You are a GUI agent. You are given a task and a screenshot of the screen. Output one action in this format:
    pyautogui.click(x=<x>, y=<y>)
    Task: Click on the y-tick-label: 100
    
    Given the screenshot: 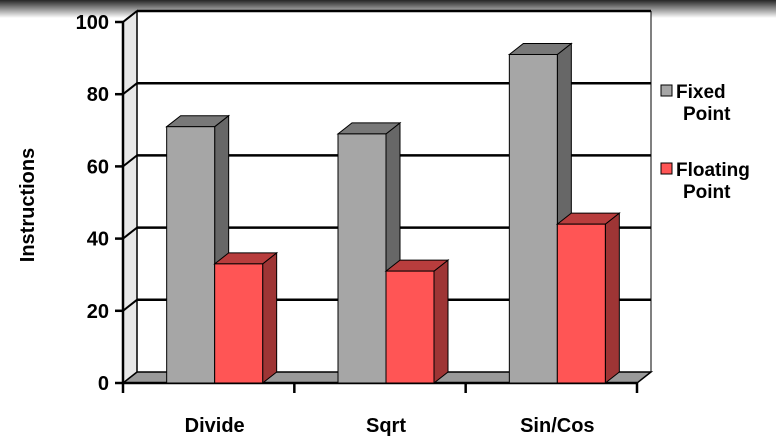 What is the action you would take?
    pyautogui.click(x=92, y=23)
    